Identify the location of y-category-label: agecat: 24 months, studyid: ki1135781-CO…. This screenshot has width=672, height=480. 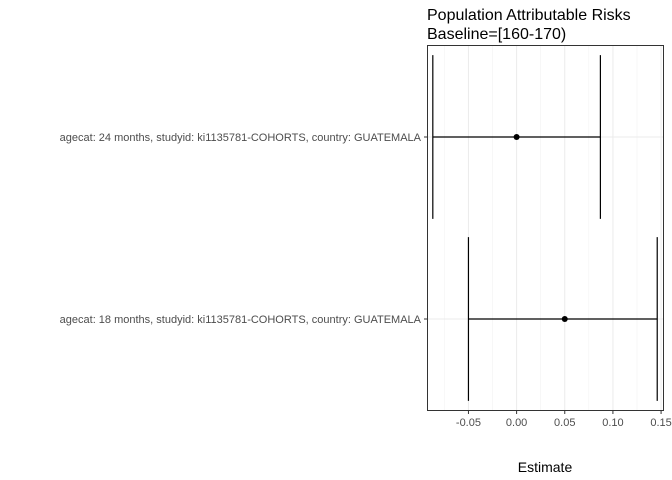
(241, 138).